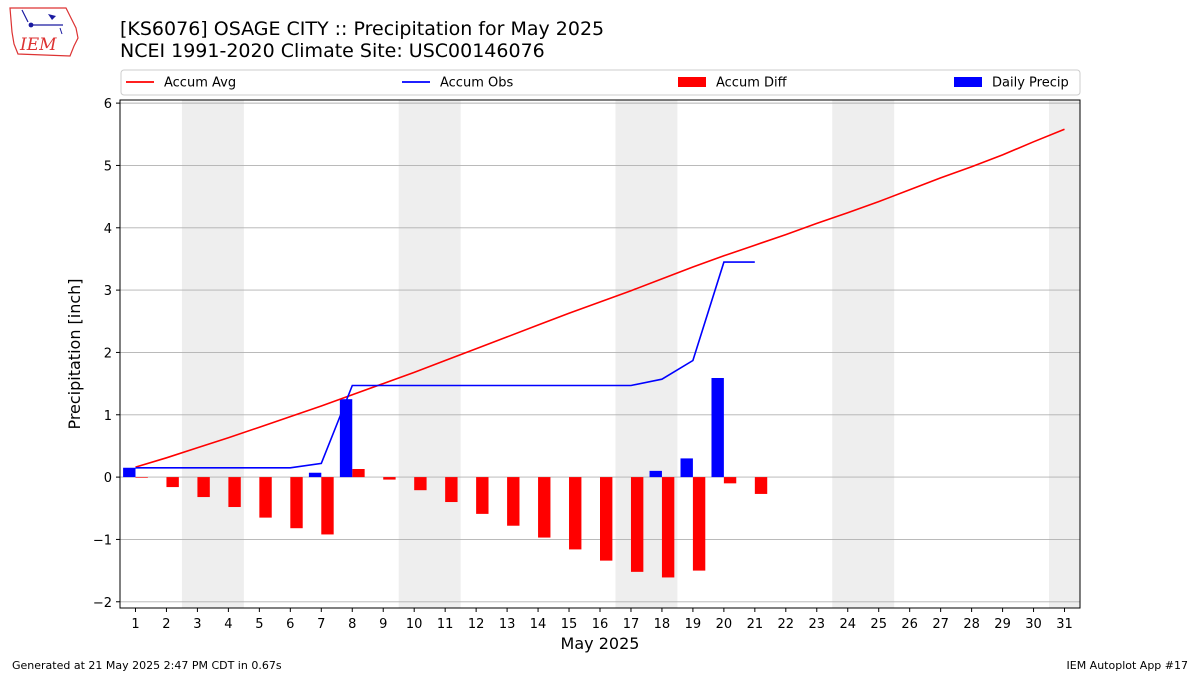 The height and width of the screenshot is (675, 1200). Describe the element at coordinates (878, 624) in the screenshot. I see `x-tick-label: 25` at that location.